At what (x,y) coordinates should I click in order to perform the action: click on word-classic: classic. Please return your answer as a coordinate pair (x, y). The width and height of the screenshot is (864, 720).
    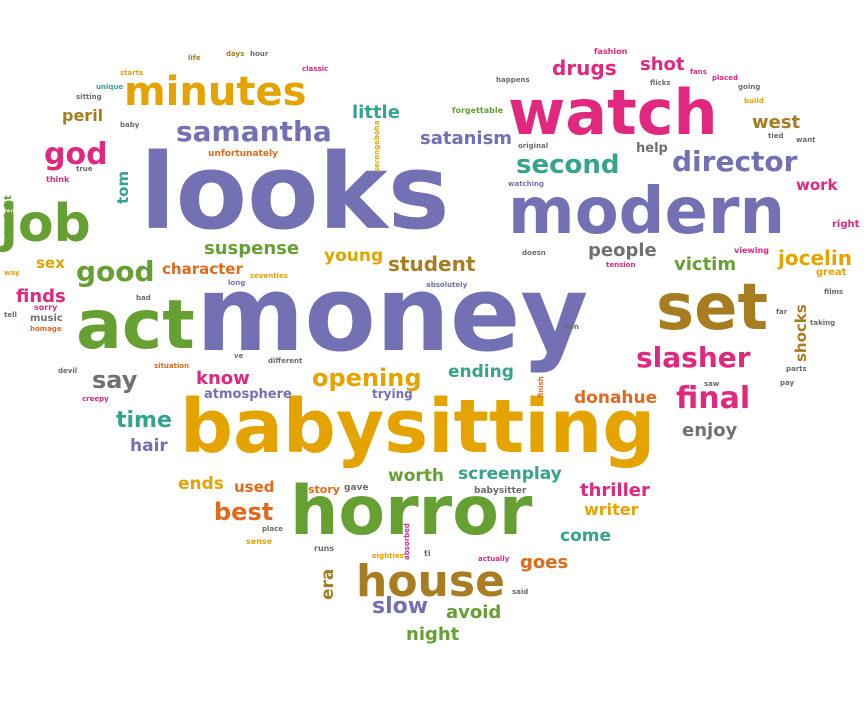
    Looking at the image, I should click on (315, 69).